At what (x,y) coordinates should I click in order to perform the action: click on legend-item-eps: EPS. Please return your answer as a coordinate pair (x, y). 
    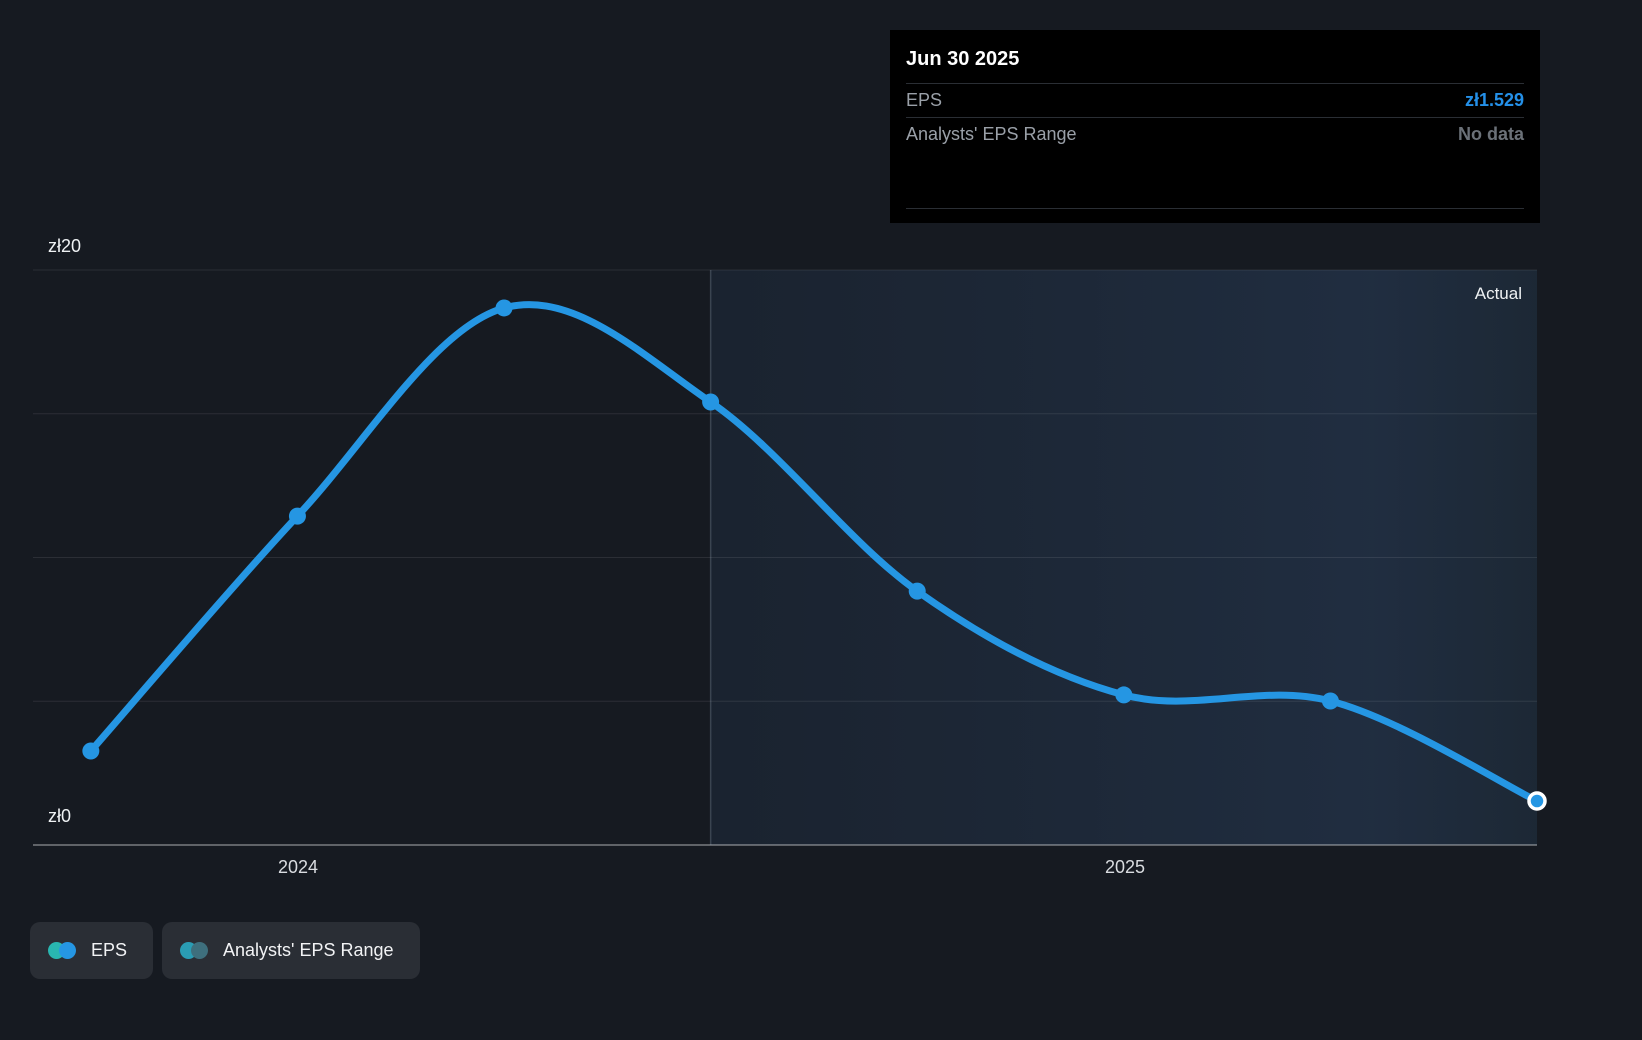
    Looking at the image, I should click on (92, 950).